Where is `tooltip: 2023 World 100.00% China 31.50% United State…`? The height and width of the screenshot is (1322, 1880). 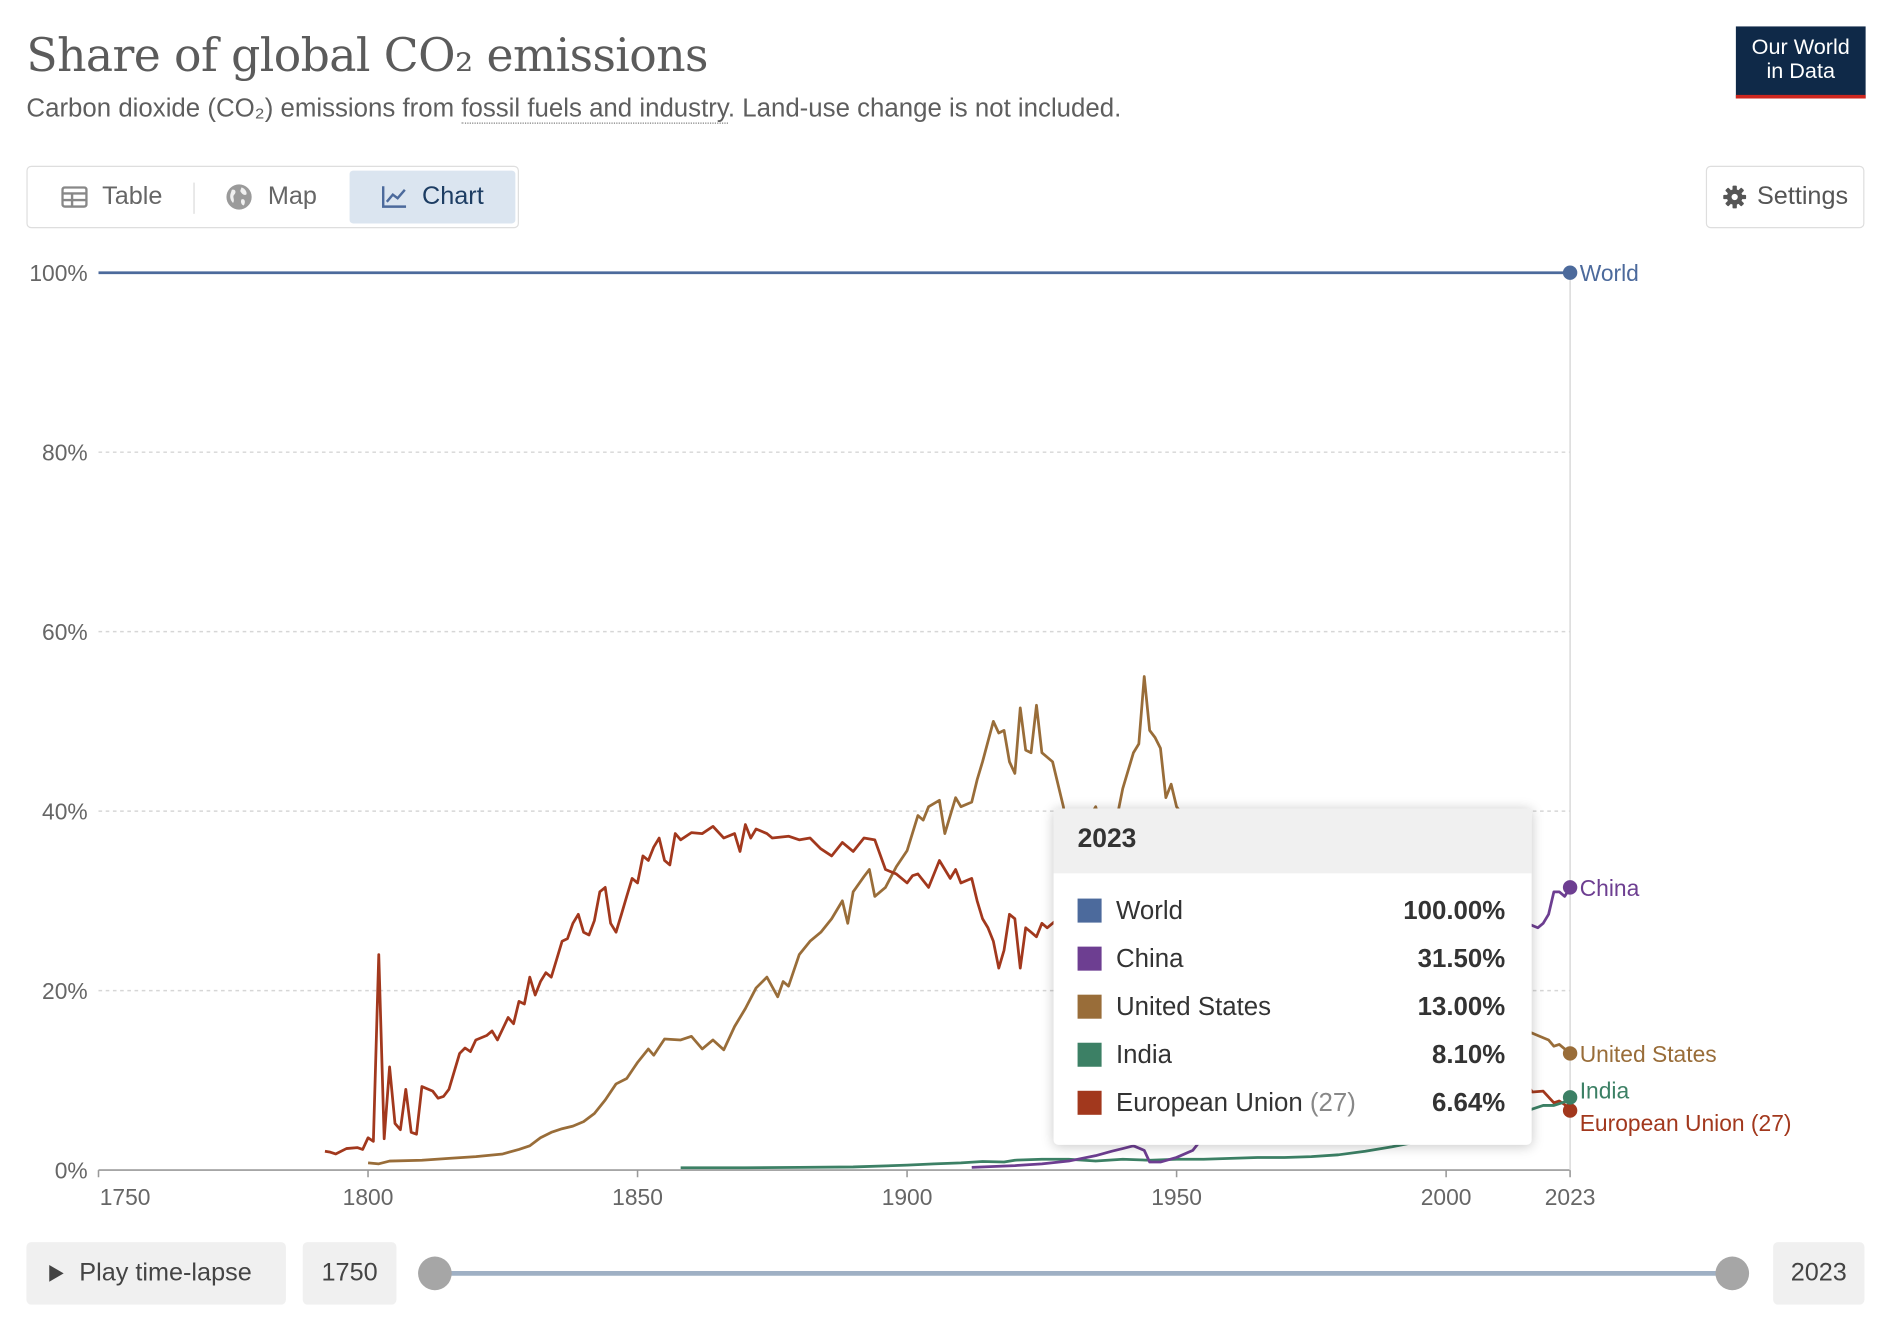
tooltip: 2023 World 100.00% China 31.50% United State… is located at coordinates (1292, 976).